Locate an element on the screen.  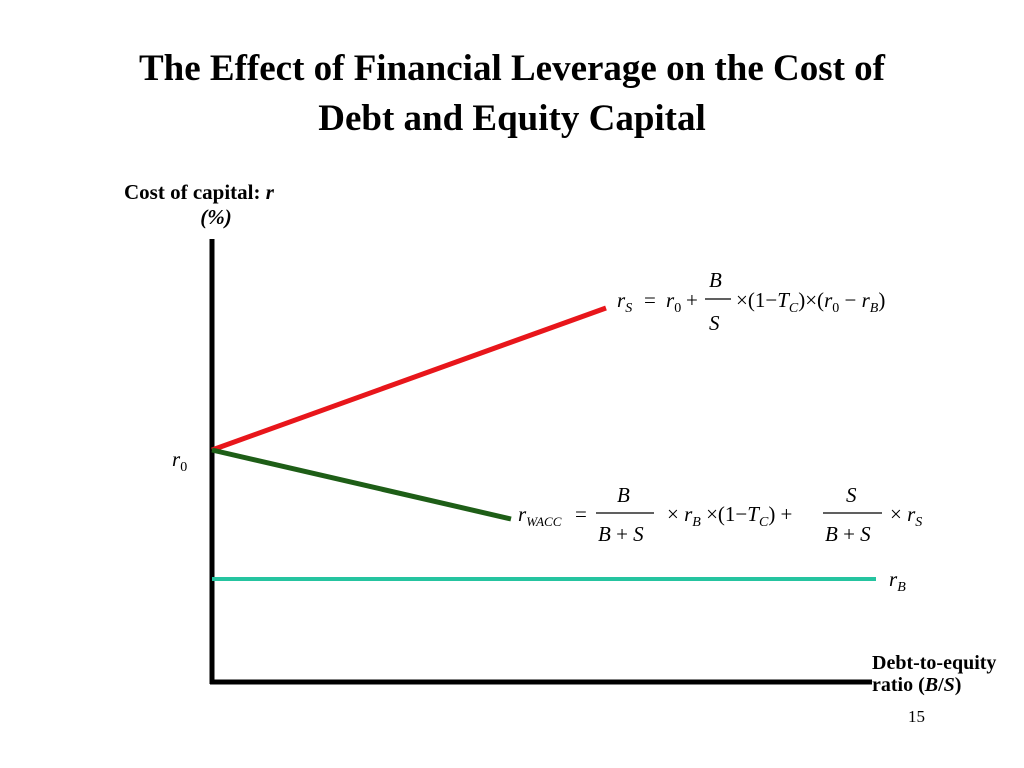
r0-label: r0 is located at coordinates (179, 461).